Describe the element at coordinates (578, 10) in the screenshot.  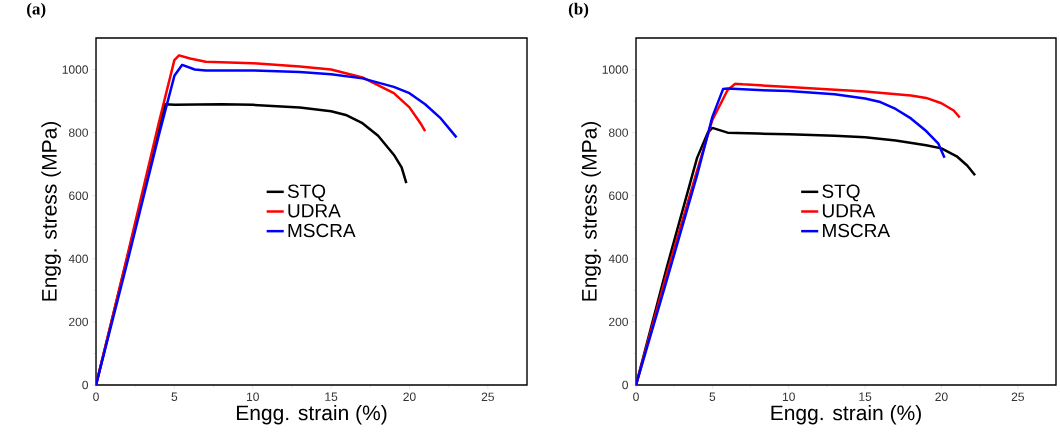
I see `chart-title: (b)` at that location.